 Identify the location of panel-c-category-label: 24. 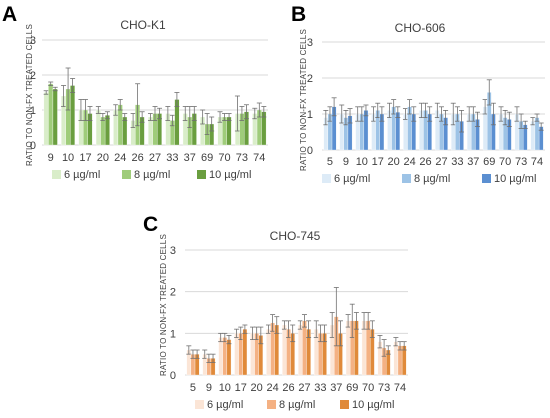
(272, 388).